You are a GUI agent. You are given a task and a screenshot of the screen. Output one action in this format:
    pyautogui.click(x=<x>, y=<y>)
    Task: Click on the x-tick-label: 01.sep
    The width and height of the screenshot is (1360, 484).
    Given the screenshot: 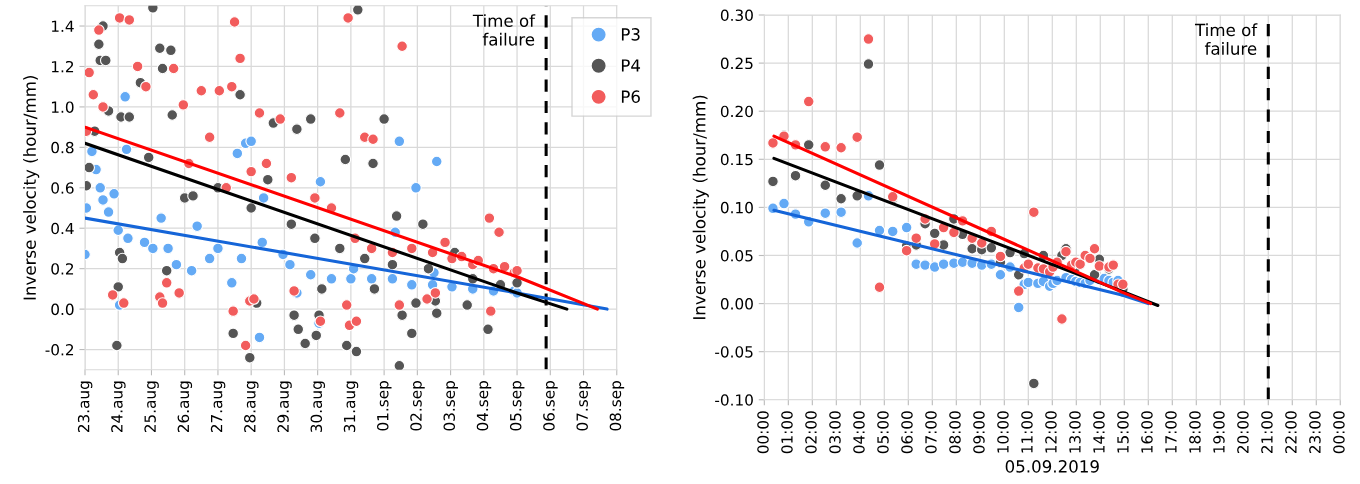 What is the action you would take?
    pyautogui.click(x=384, y=406)
    